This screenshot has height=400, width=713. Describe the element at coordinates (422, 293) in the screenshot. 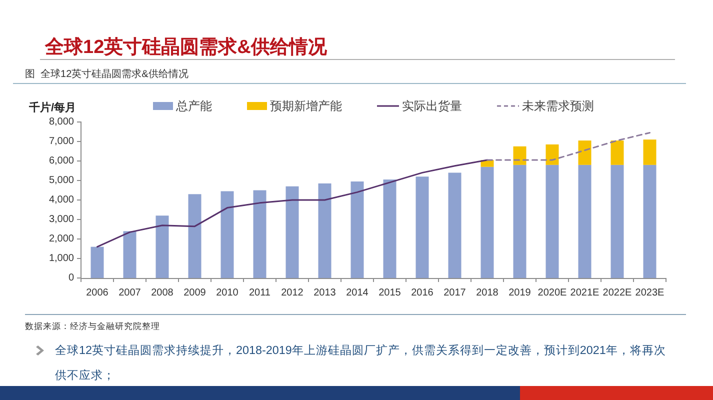

I see `x-tick-label: 2016` at that location.